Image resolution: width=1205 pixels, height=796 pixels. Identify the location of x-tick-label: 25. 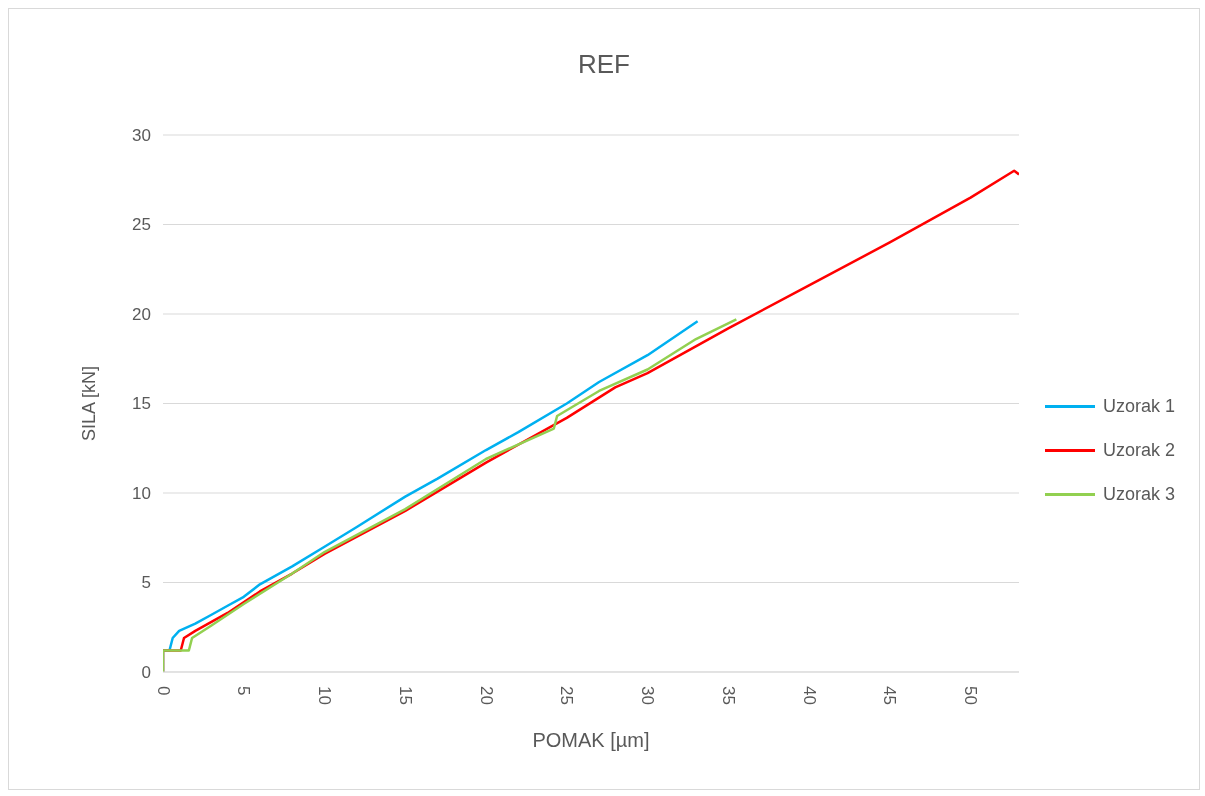
(567, 695).